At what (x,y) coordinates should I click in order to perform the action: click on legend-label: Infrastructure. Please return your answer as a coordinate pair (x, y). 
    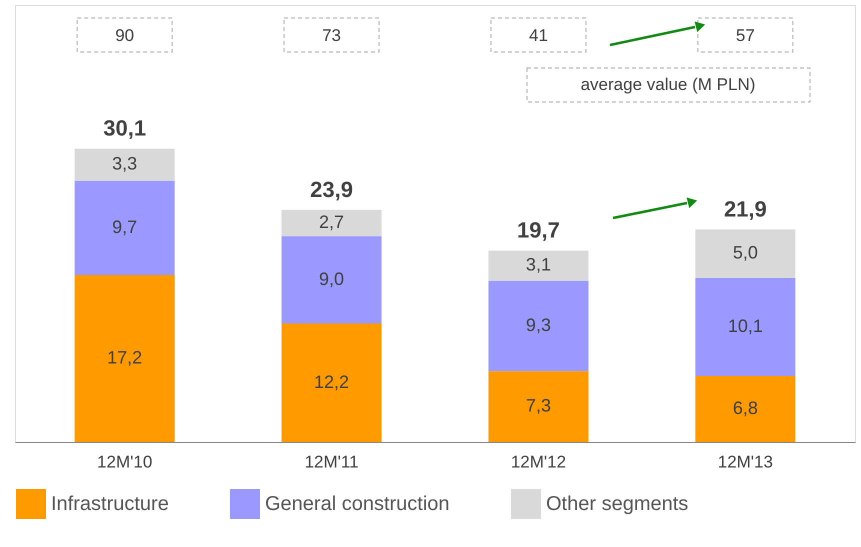
    Looking at the image, I should click on (110, 504).